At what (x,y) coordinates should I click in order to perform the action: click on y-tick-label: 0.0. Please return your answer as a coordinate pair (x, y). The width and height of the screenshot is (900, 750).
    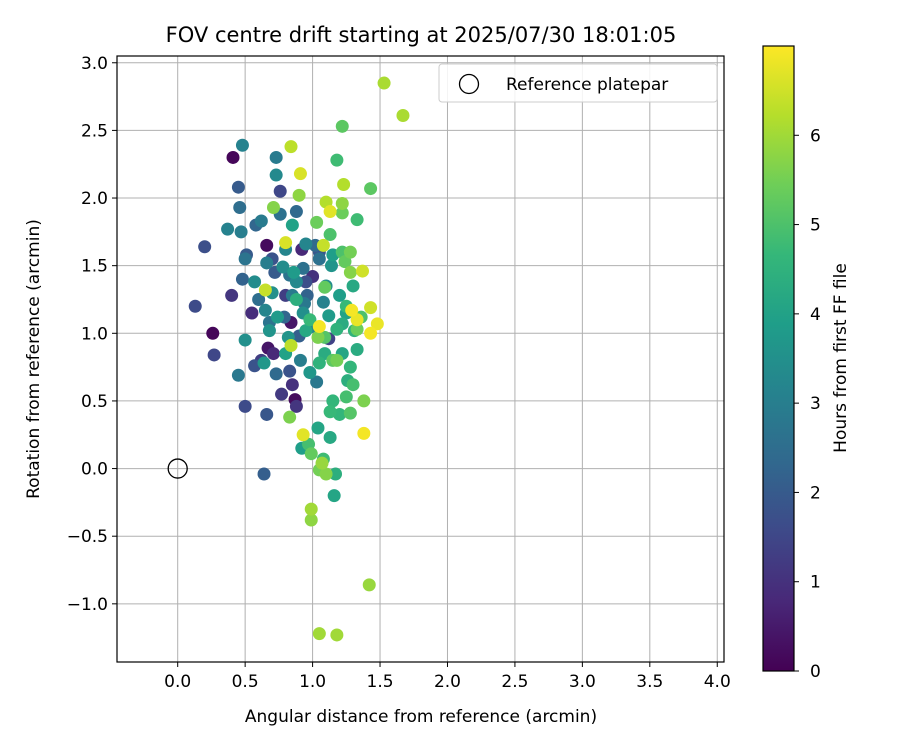
    Looking at the image, I should click on (94, 470).